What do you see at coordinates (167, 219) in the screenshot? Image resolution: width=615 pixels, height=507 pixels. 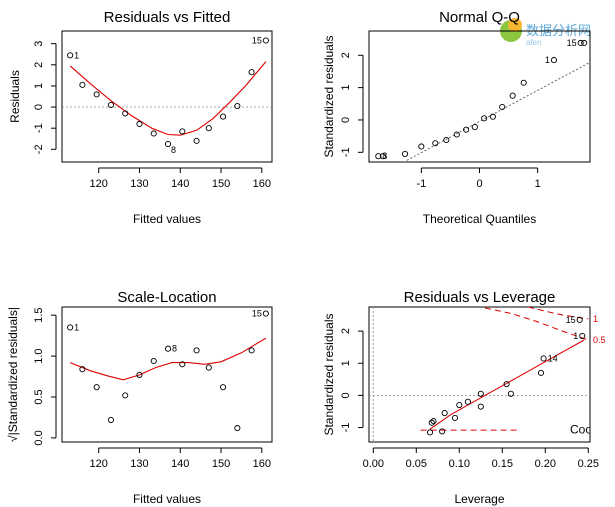 I see `rvf-xlabel: Fitted values` at bounding box center [167, 219].